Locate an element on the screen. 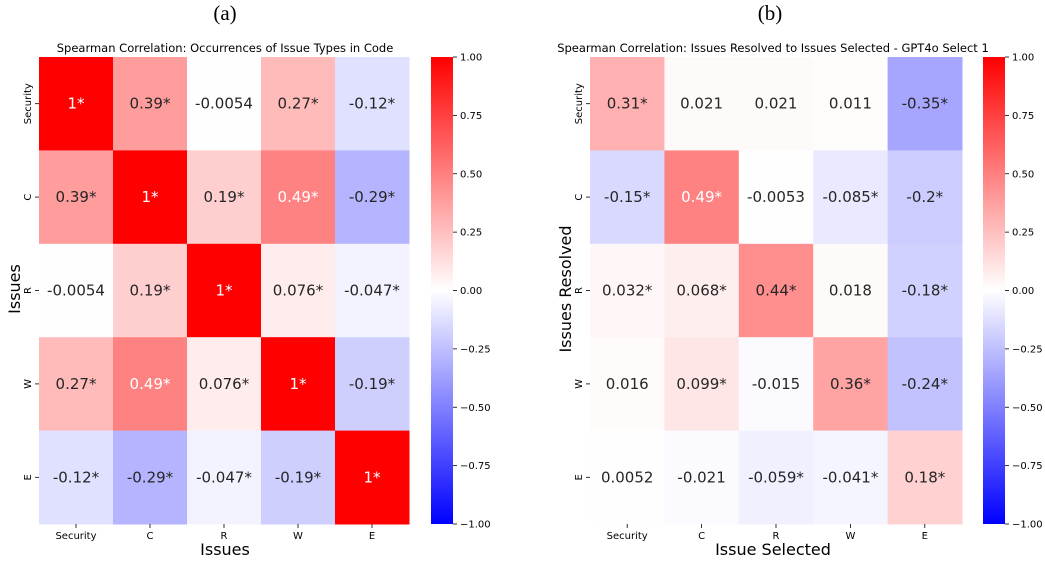  panel-b-cell-label-0-0: 0.31* is located at coordinates (627, 104).